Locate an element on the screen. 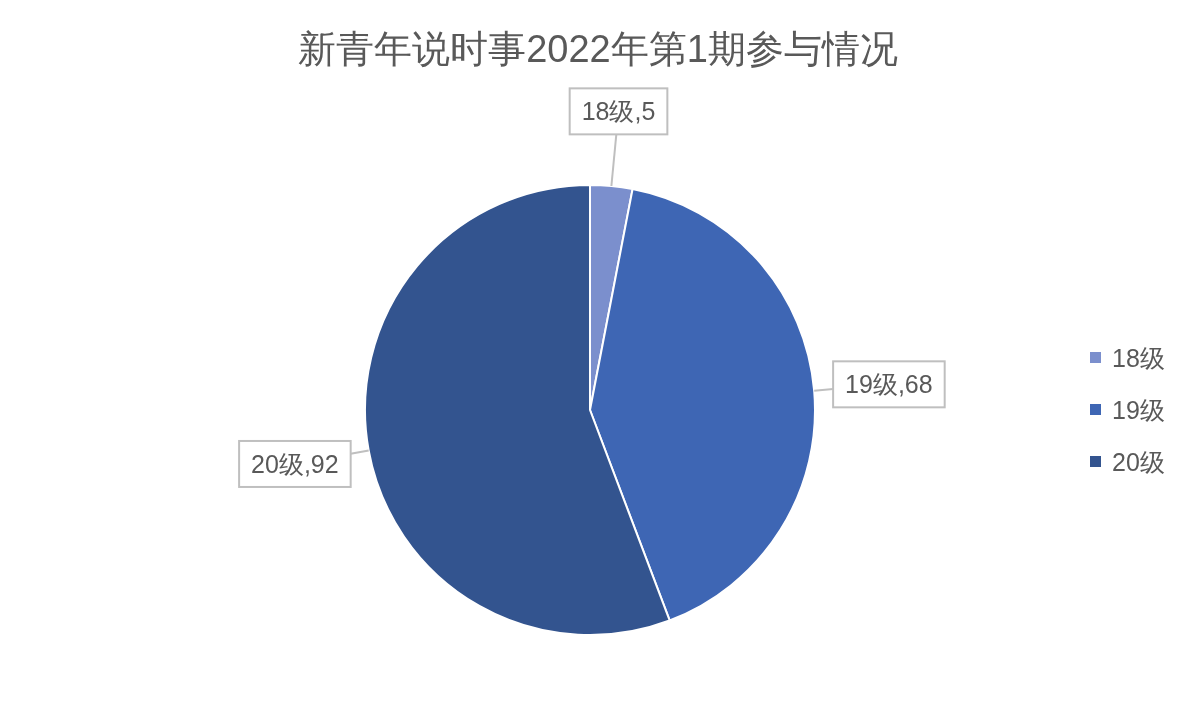 The height and width of the screenshot is (717, 1196). data-label: 19级,68 is located at coordinates (889, 384).